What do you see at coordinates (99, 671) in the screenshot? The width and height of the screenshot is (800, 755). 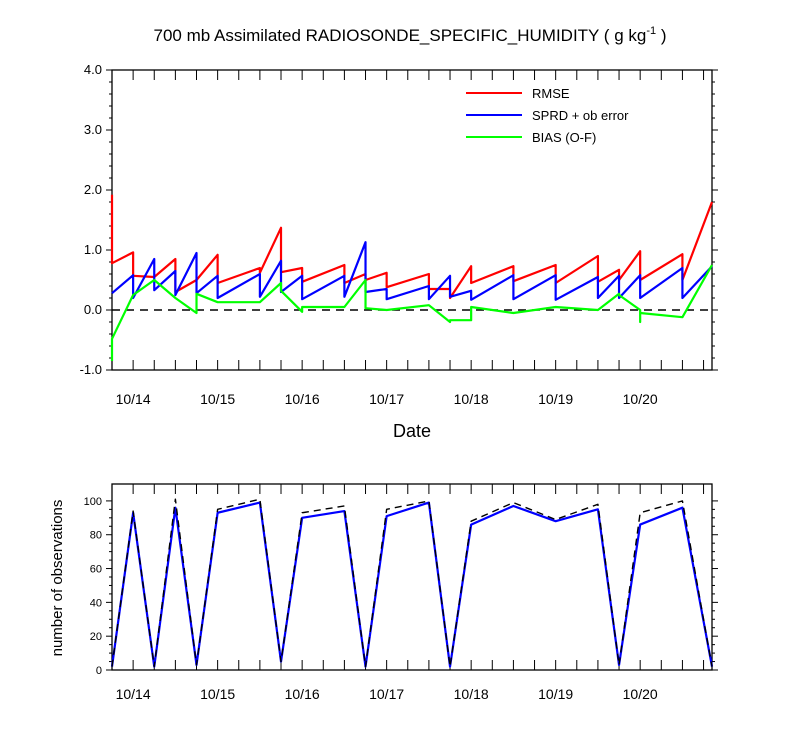 I see `y-tick-label: 0` at bounding box center [99, 671].